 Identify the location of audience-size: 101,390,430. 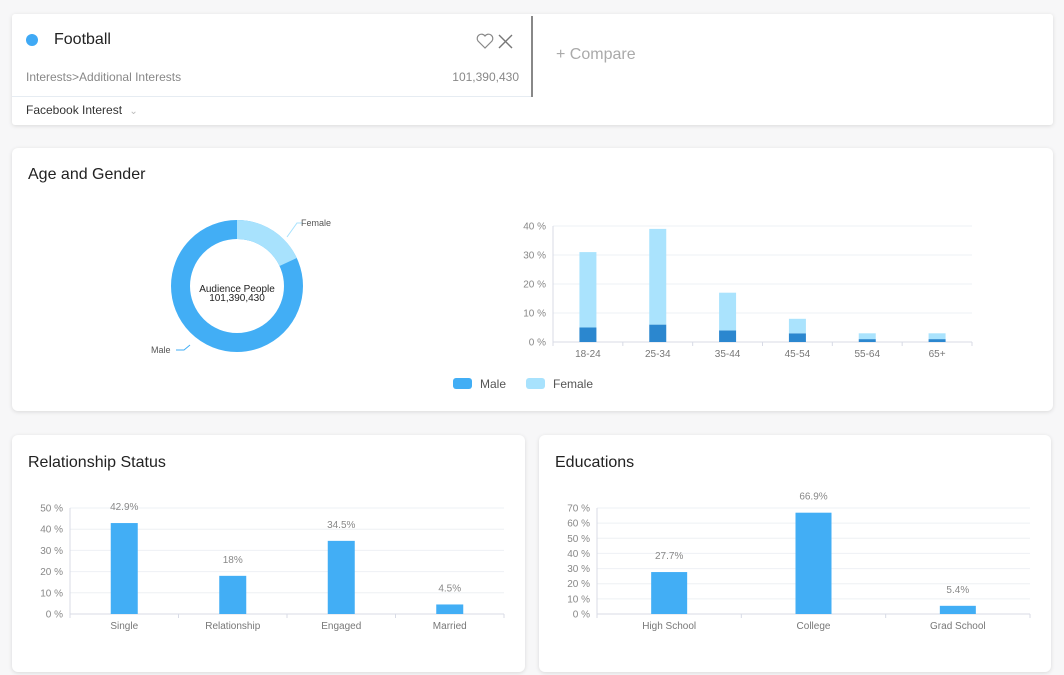
(485, 77).